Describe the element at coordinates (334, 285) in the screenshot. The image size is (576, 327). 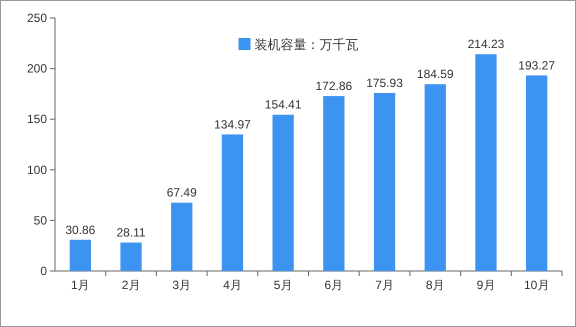
I see `x-tick-label: 6月` at that location.